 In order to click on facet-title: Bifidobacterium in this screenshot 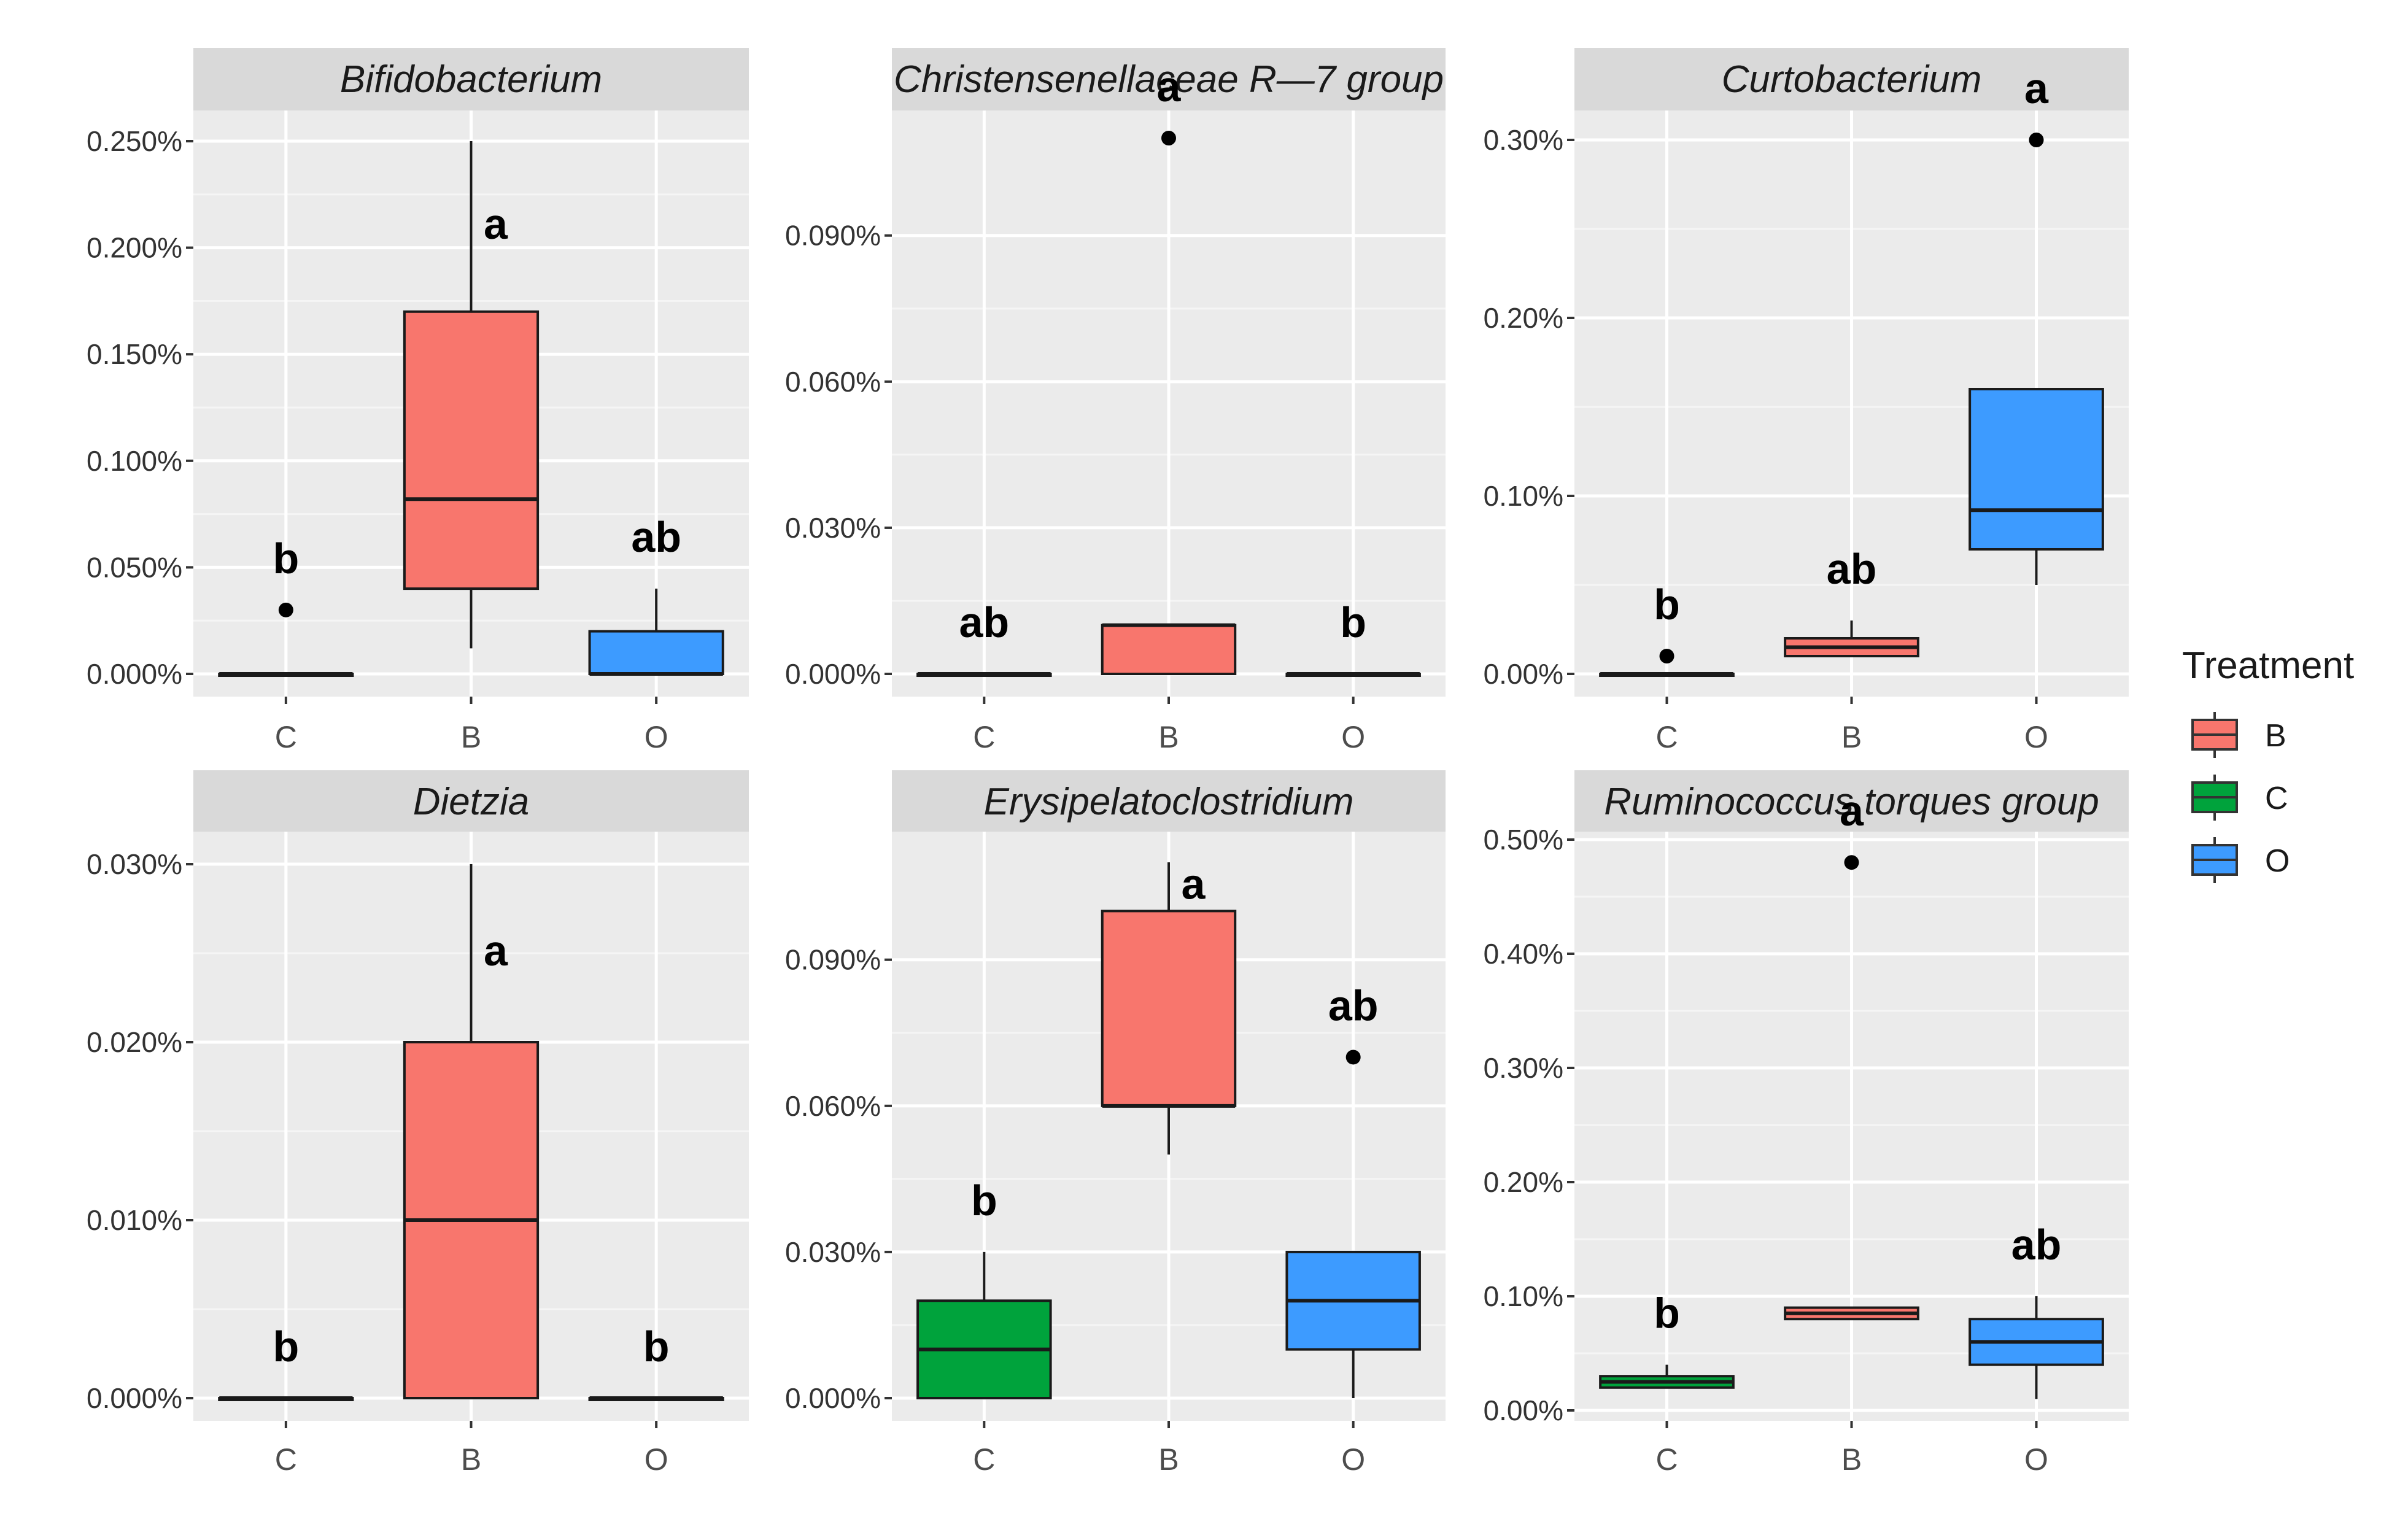, I will do `click(471, 80)`.